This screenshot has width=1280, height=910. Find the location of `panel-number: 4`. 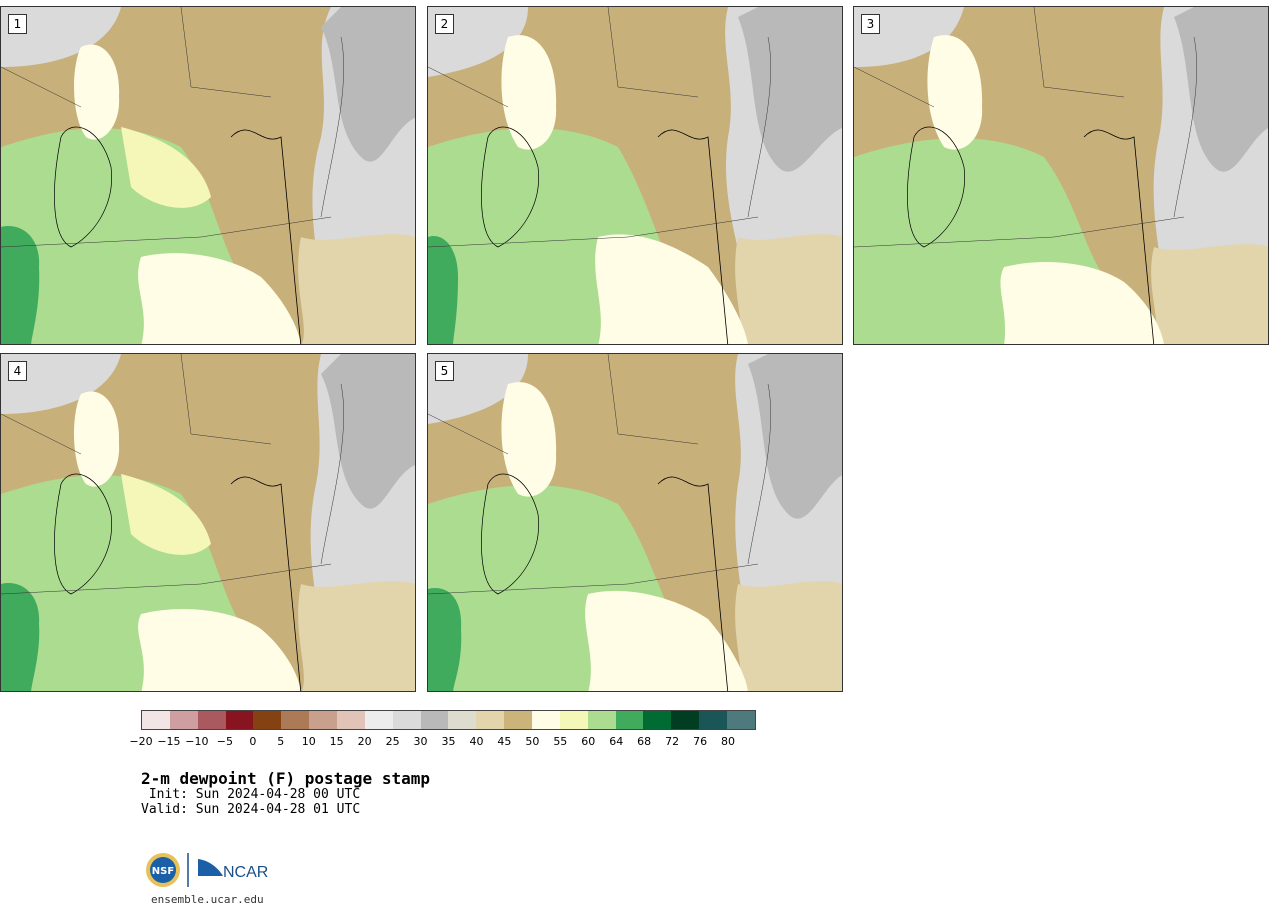

panel-number: 4 is located at coordinates (17, 371).